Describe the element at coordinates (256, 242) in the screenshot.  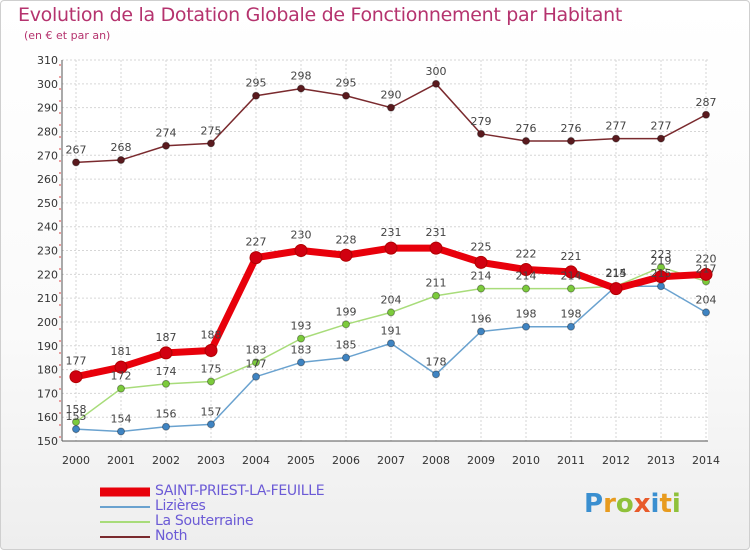
I see `data-label: 227` at that location.